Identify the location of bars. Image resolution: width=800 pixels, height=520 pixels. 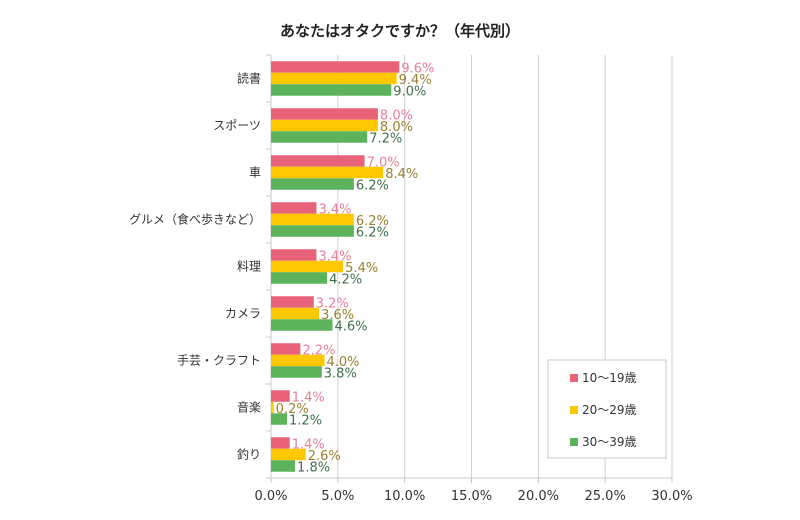
(335, 266).